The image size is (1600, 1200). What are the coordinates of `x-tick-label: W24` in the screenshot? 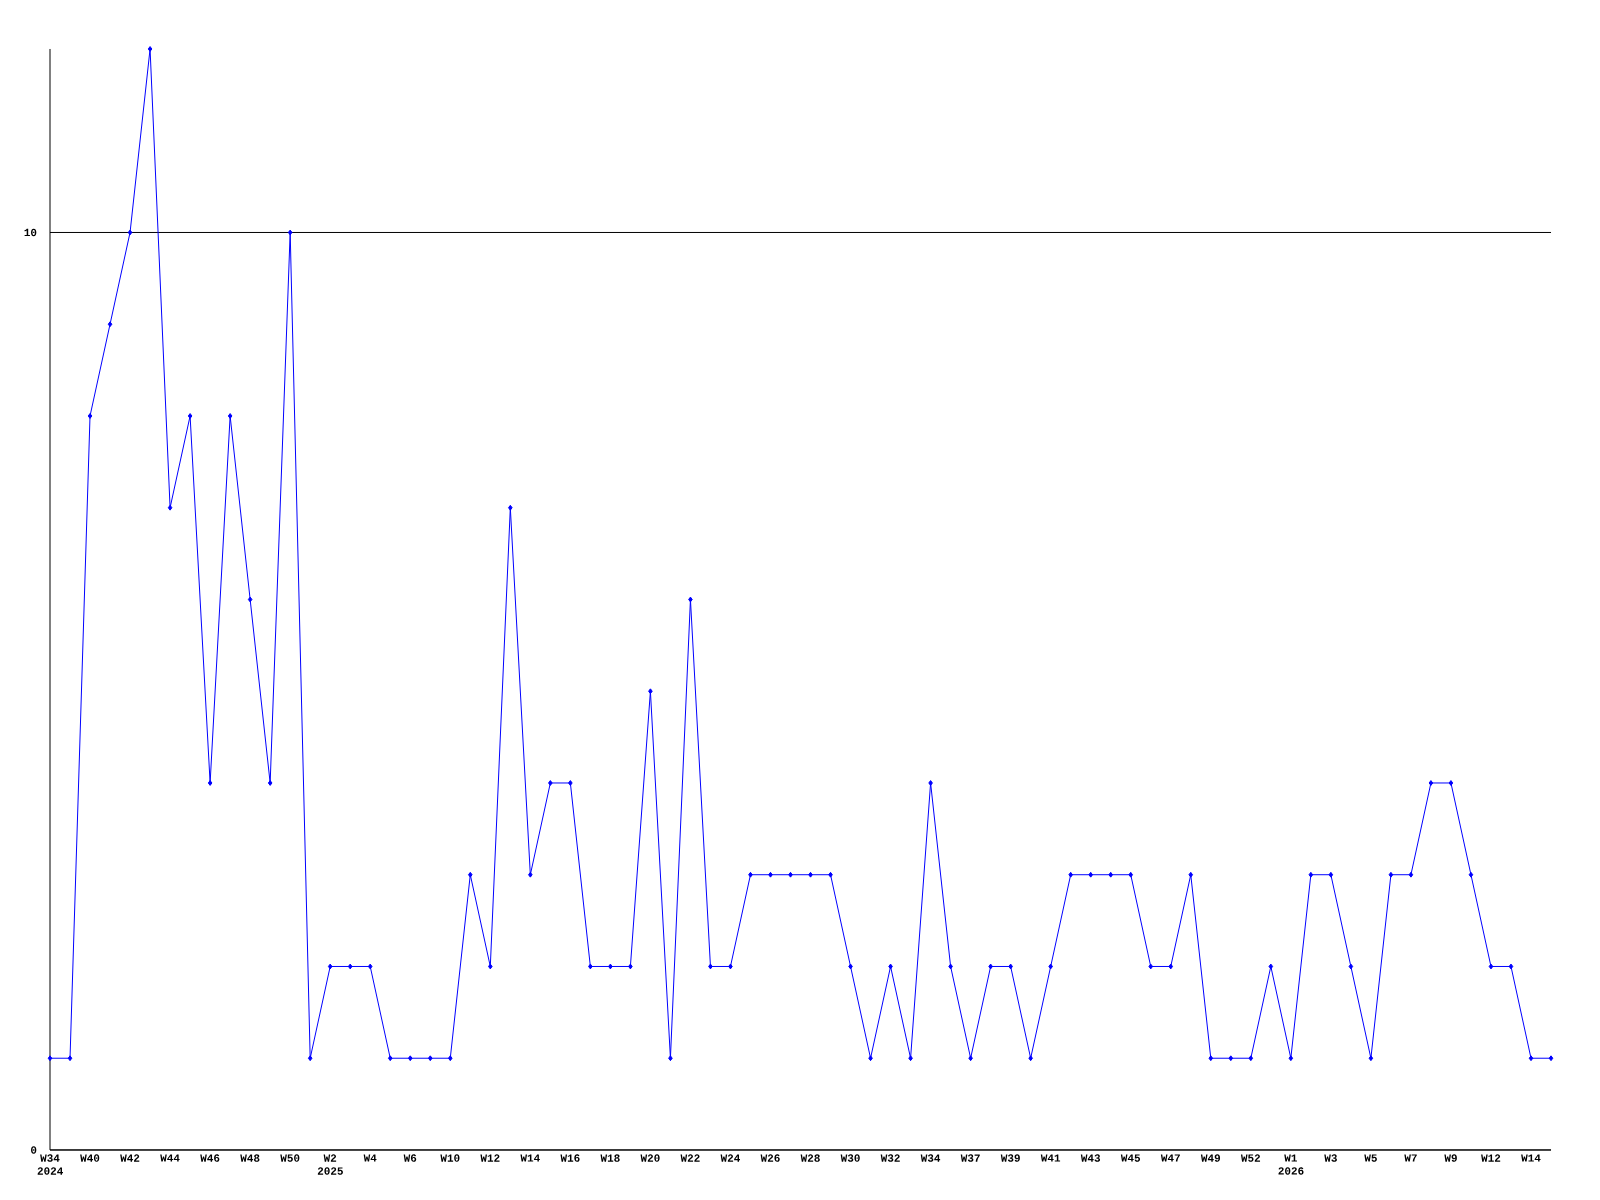 It's located at (730, 1158).